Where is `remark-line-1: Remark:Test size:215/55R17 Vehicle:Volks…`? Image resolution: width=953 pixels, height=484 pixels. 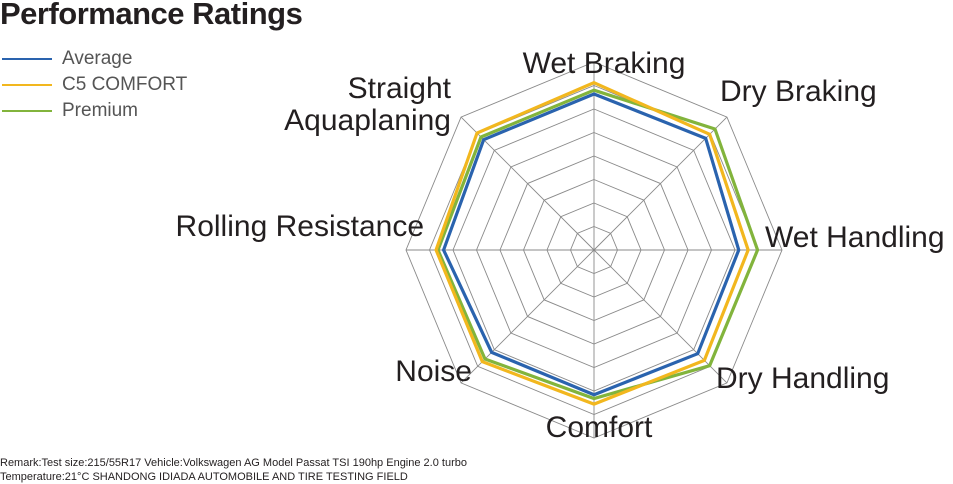
remark-line-1: Remark:Test size:215/55R17 Vehicle:Volks… is located at coordinates (233, 463).